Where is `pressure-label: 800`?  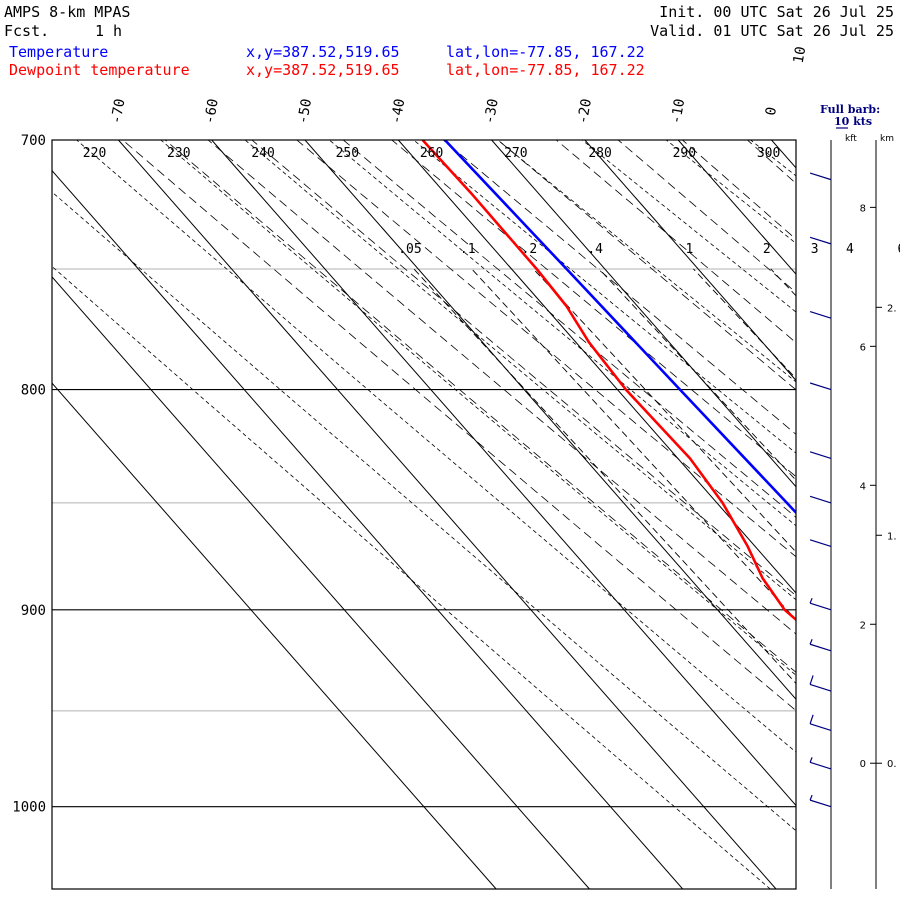
pressure-label: 800 is located at coordinates (33, 391).